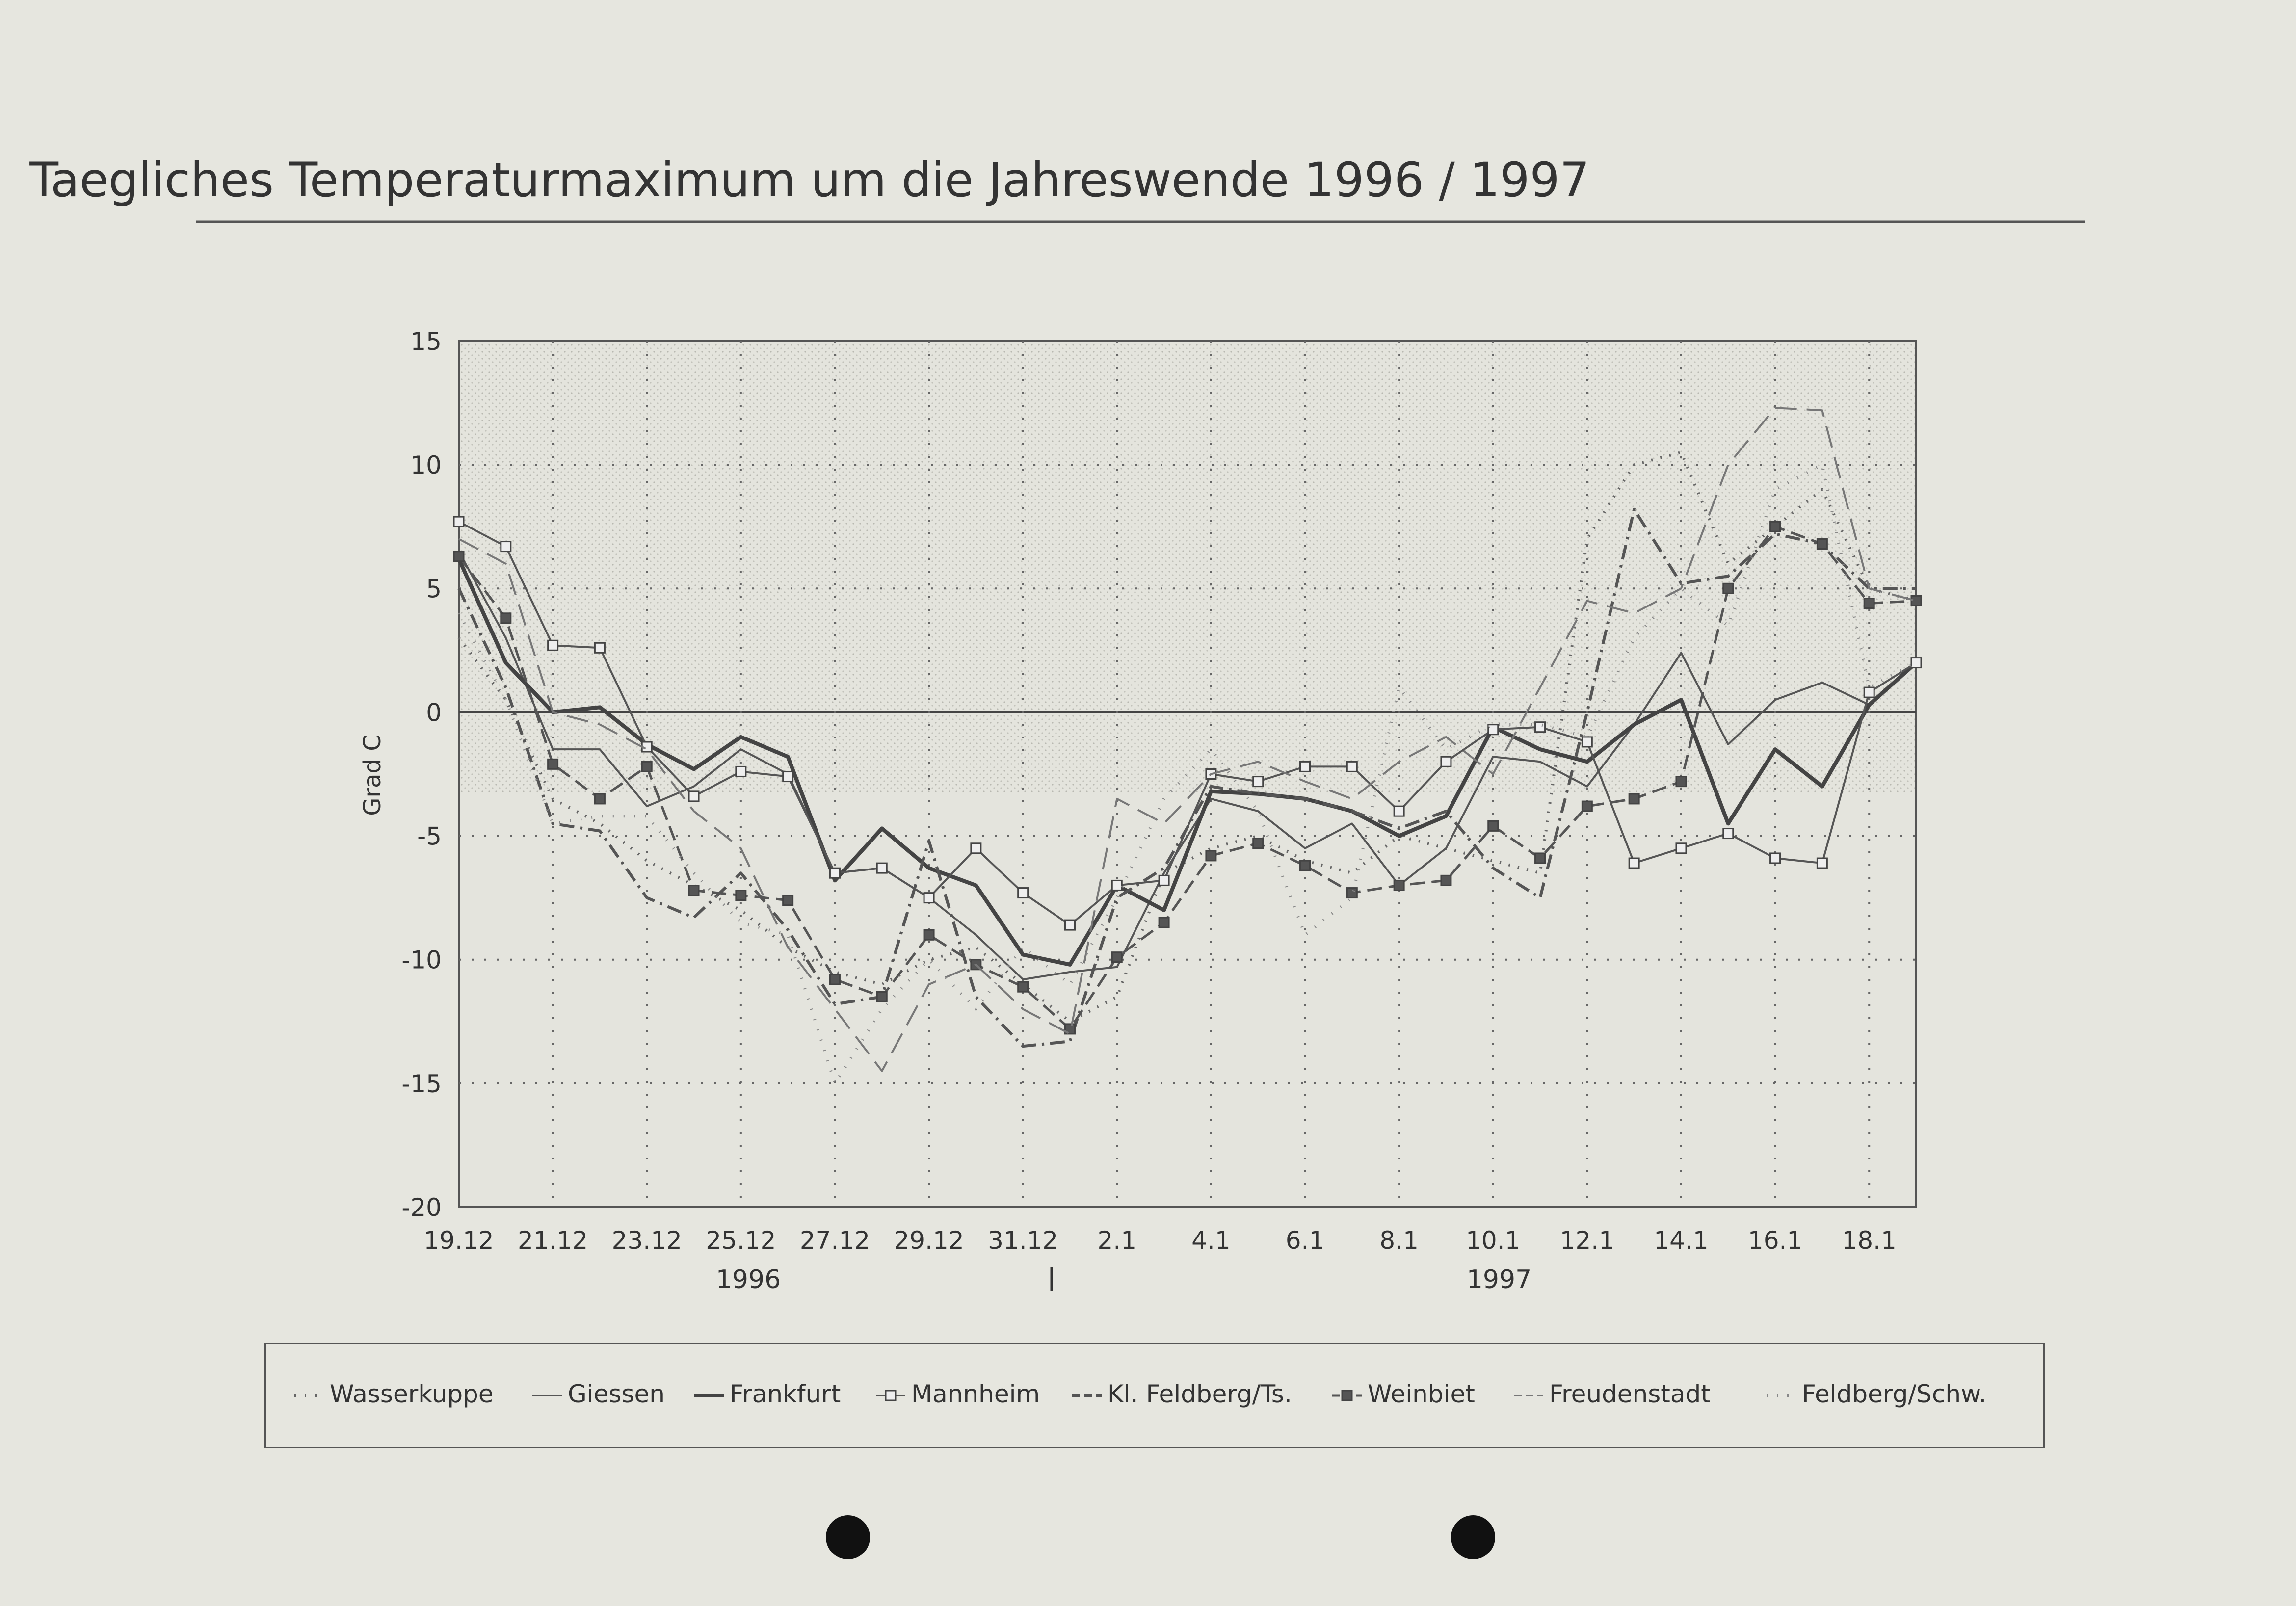 Image resolution: width=2296 pixels, height=1606 pixels. Describe the element at coordinates (1775, 1240) in the screenshot. I see `x-tick-label: 16.1` at that location.